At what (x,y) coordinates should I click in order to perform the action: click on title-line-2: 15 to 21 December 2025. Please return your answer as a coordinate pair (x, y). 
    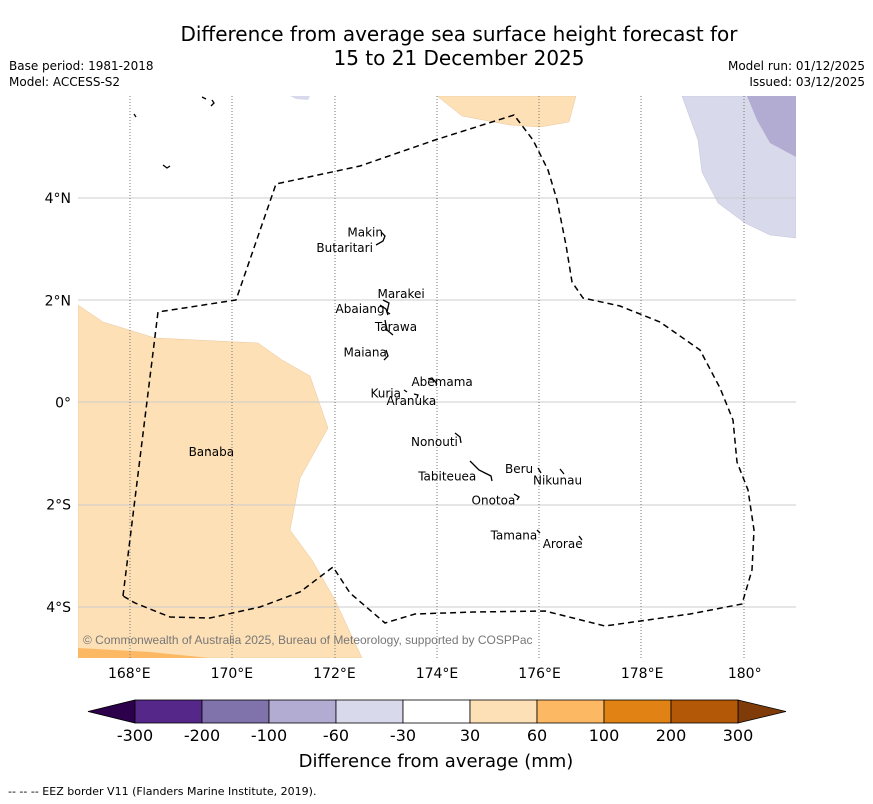
    Looking at the image, I should click on (459, 58).